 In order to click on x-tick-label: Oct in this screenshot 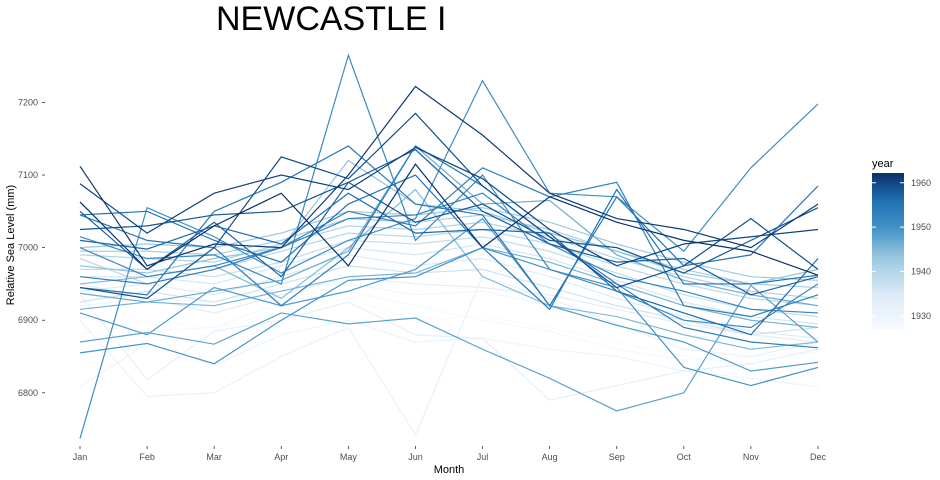, I will do `click(684, 457)`.